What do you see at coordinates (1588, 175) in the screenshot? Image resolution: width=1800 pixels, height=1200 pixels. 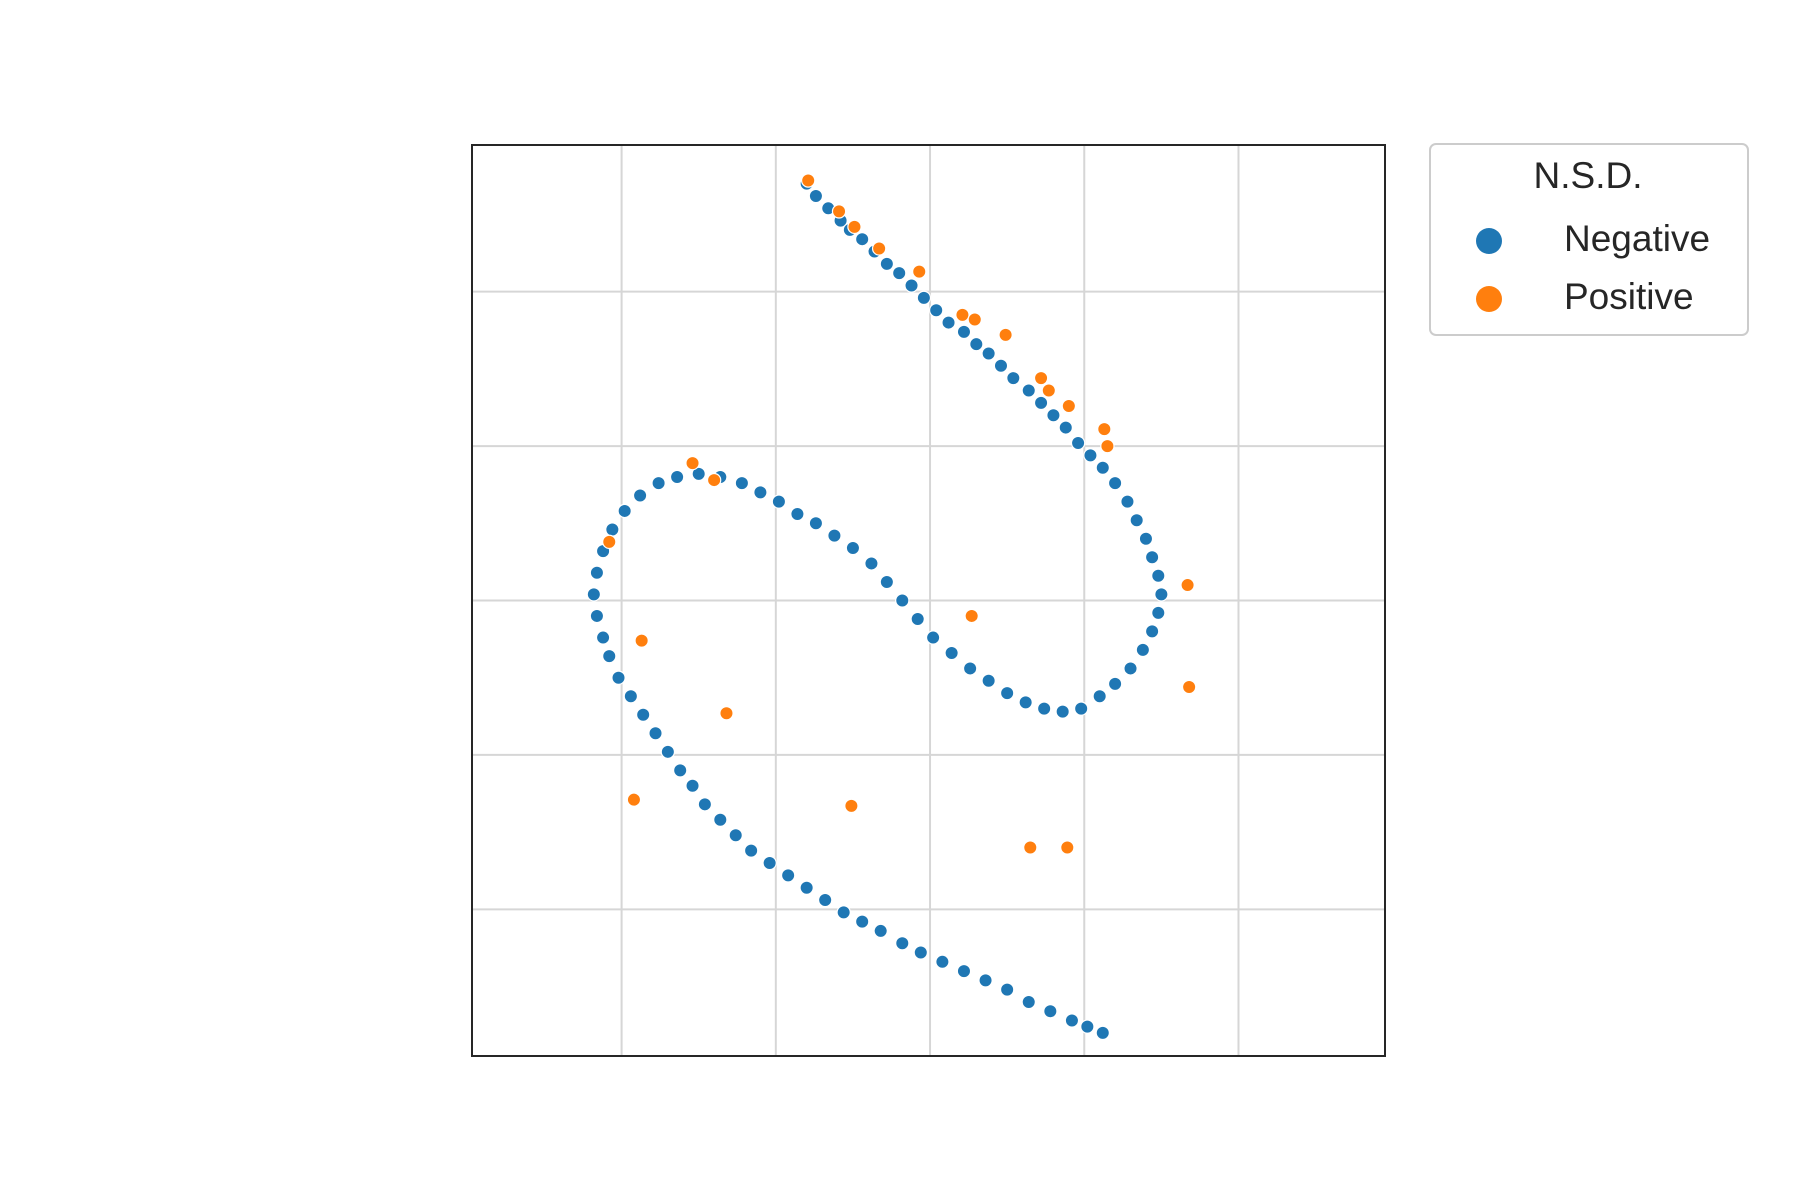 I see `legend-title: N.S.D.` at bounding box center [1588, 175].